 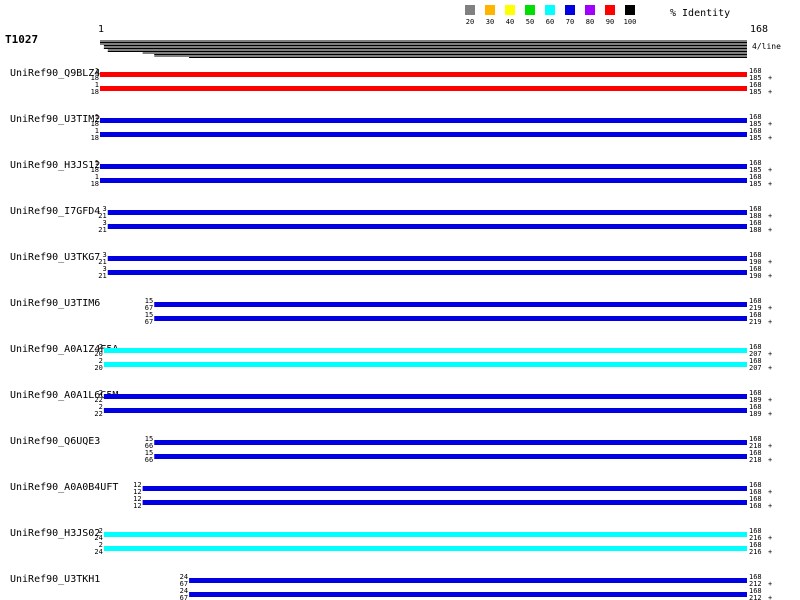 What do you see at coordinates (55, 257) in the screenshot?
I see `hit-name: UniRef90_U3TKG7` at bounding box center [55, 257].